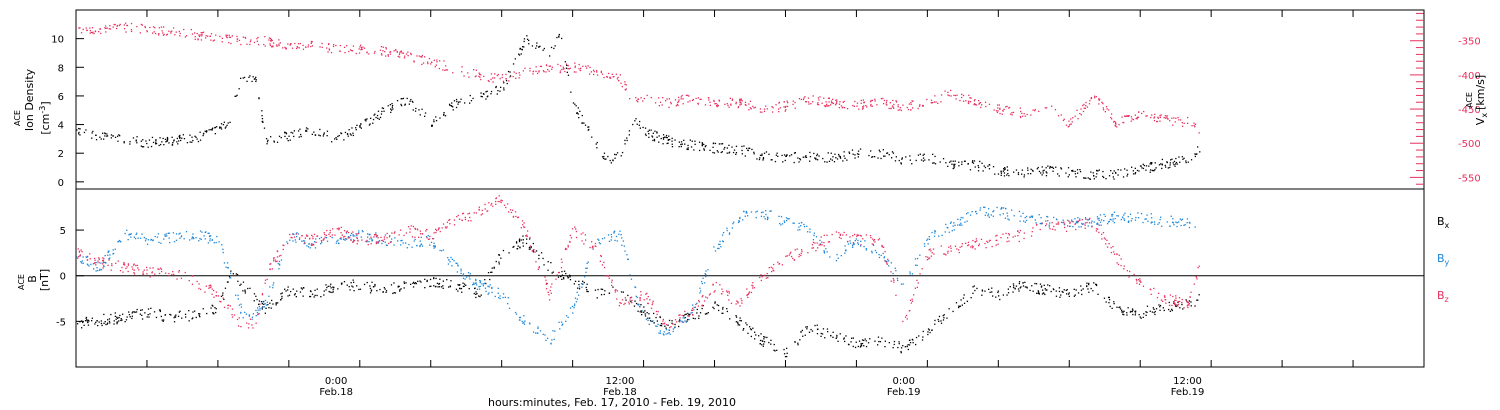 Image resolution: width=1500 pixels, height=410 pixels. What do you see at coordinates (1481, 100) in the screenshot?
I see `top-right-ylabel-text: Vx[km/s]` at bounding box center [1481, 100].